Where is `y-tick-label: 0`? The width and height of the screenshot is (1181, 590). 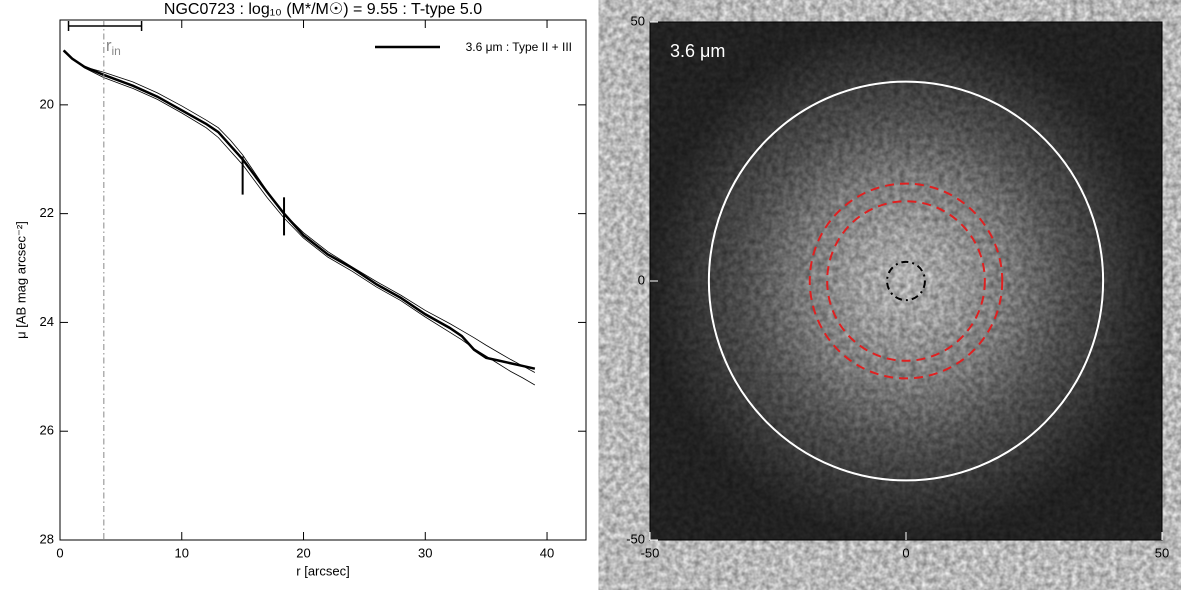
y-tick-label: 0 is located at coordinates (641, 279).